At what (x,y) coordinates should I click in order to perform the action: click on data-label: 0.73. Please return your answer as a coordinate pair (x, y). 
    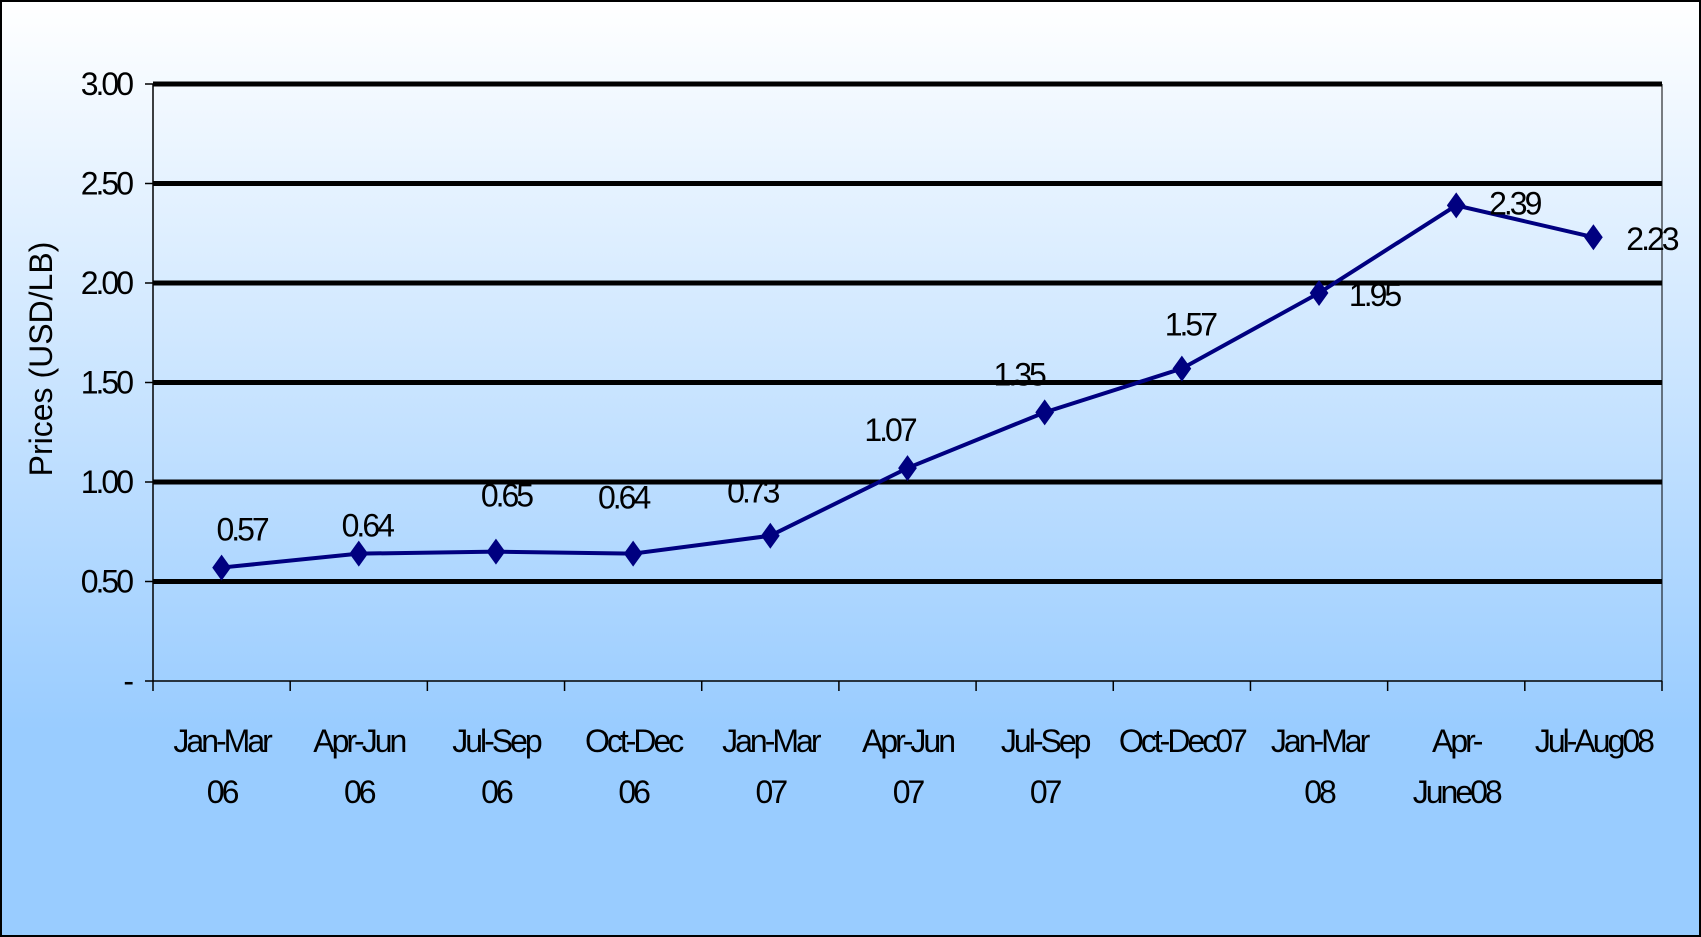
    Looking at the image, I should click on (753, 492).